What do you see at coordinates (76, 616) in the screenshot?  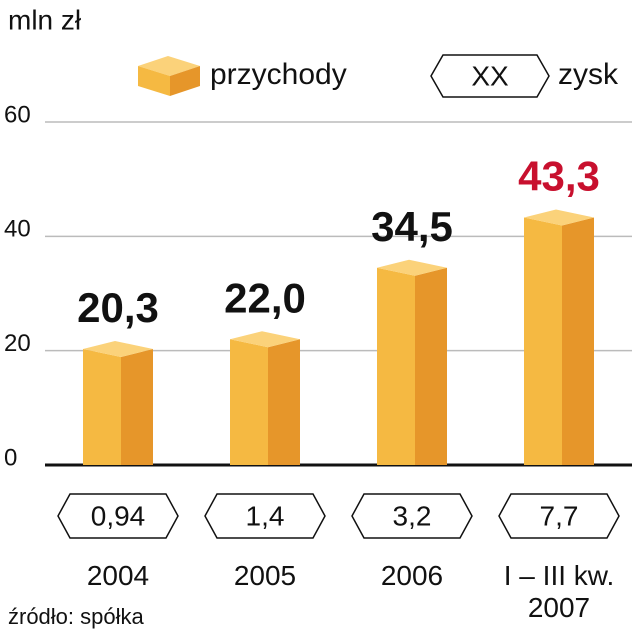 I see `source: źródło: spółka` at bounding box center [76, 616].